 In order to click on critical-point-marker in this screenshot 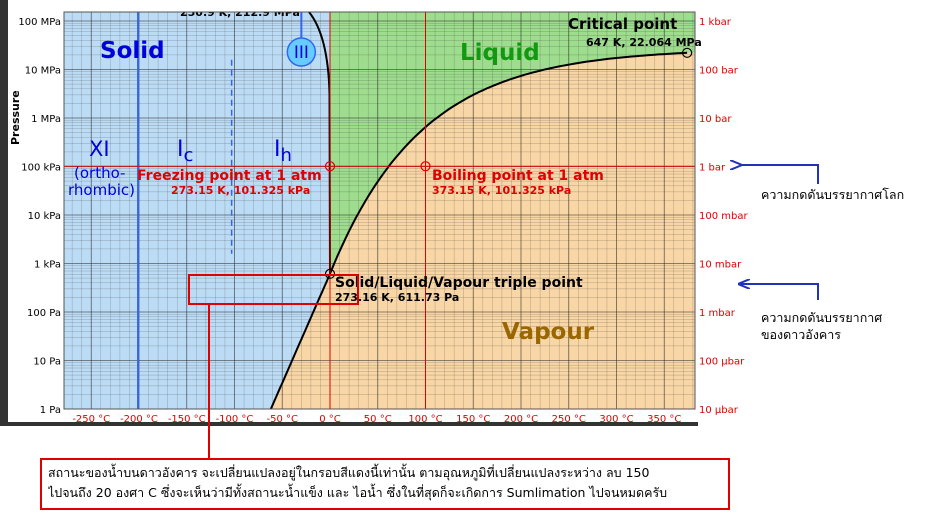, I will do `click(687, 52)`.